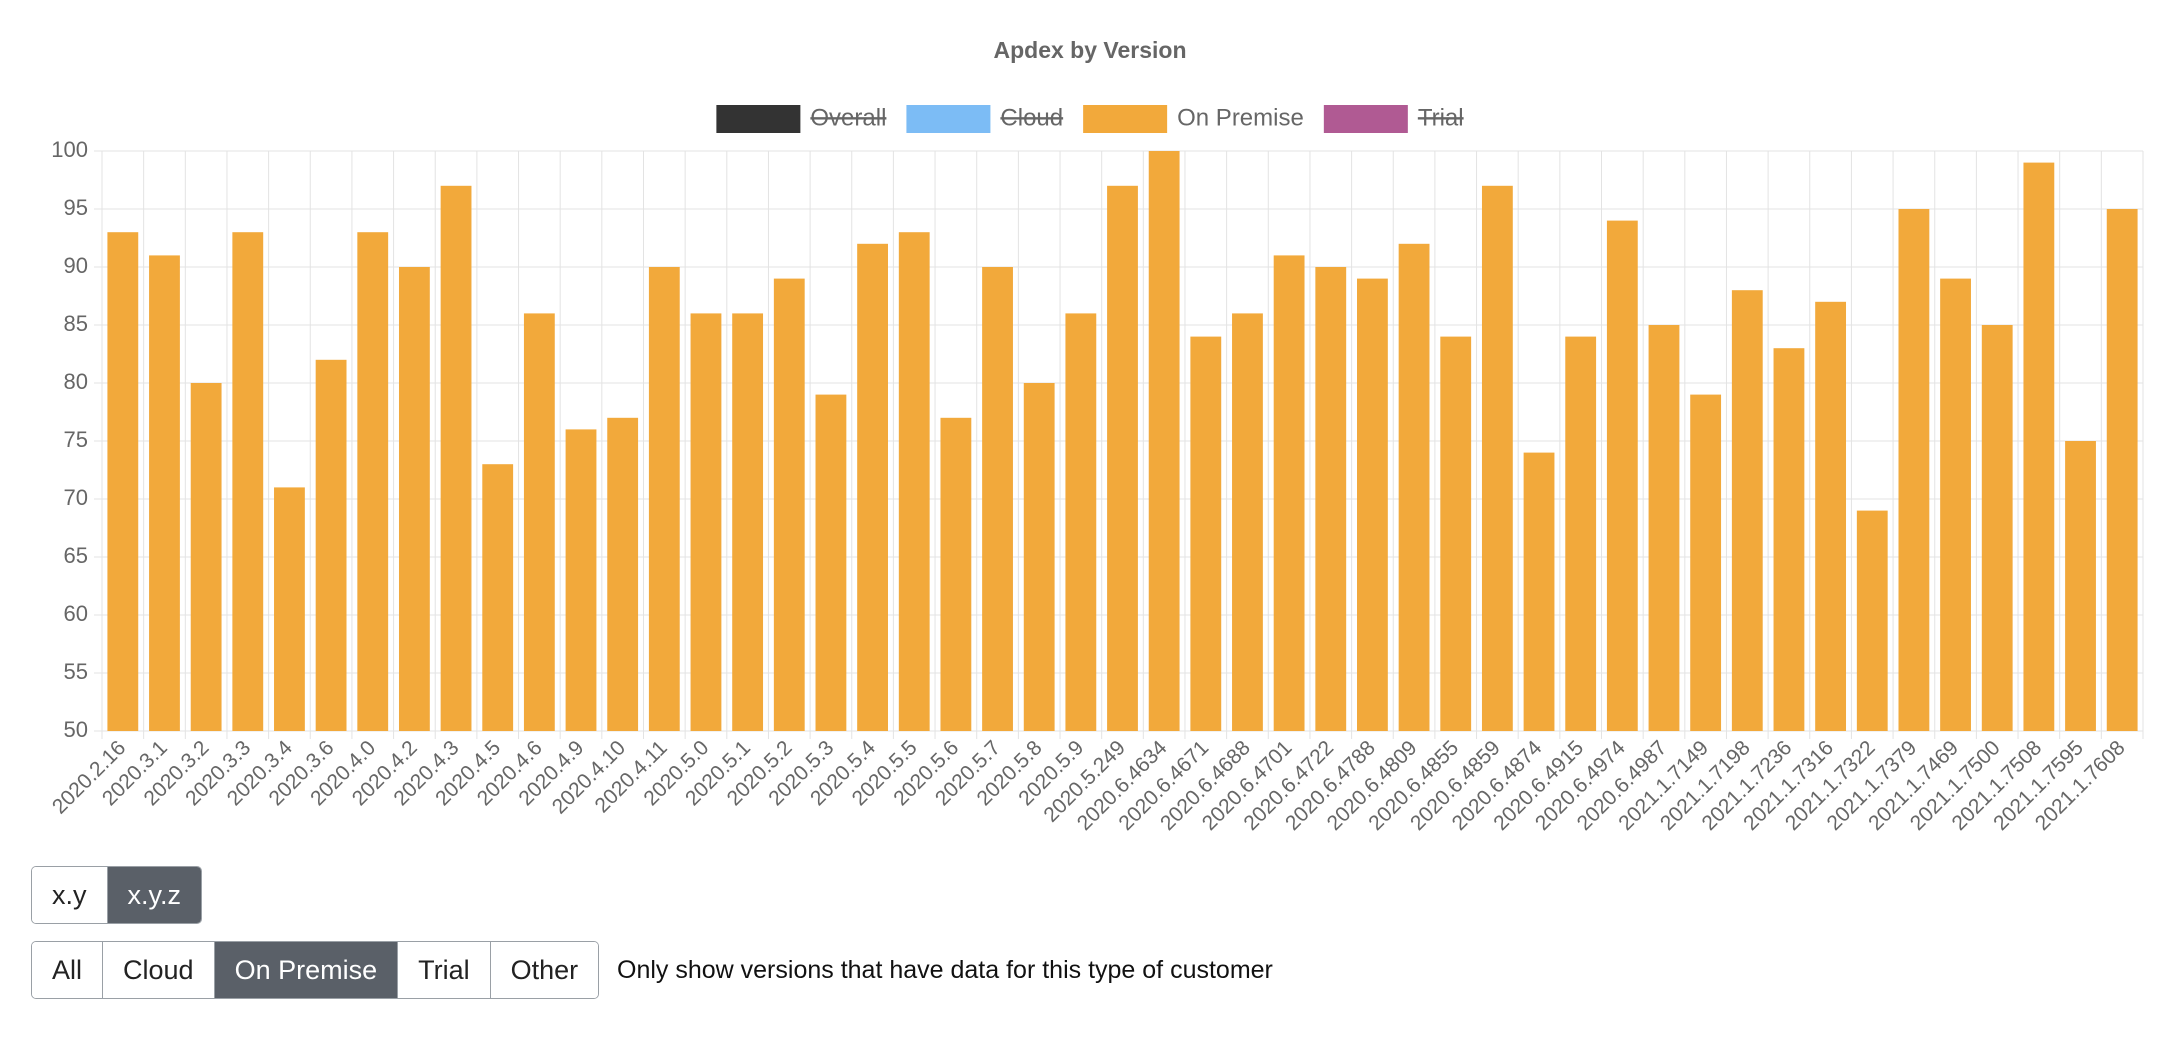 The image size is (2172, 1048). Describe the element at coordinates (1031, 117) in the screenshot. I see `legend-label: Cloud` at that location.